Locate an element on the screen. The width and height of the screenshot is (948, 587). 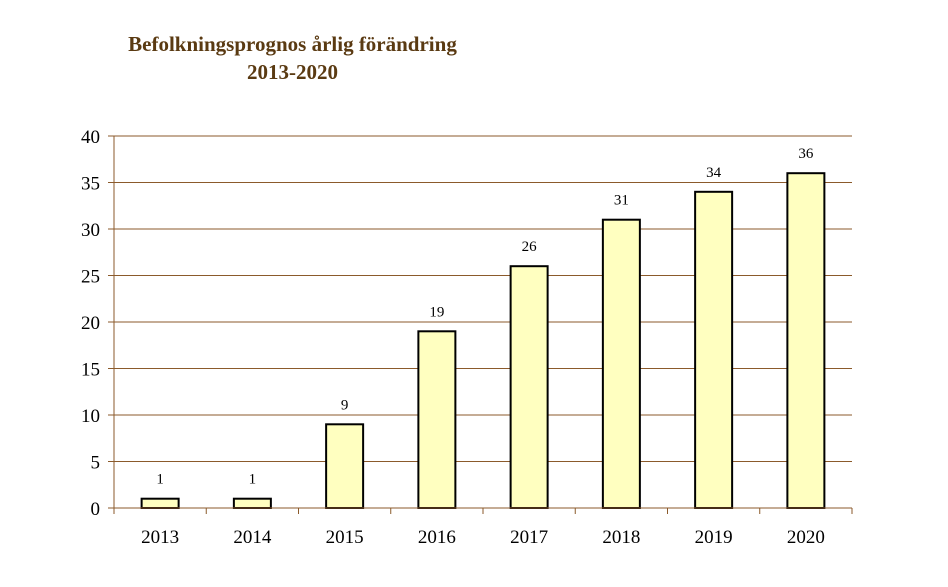
chart-subtitle: 2013-2020 is located at coordinates (292, 72).